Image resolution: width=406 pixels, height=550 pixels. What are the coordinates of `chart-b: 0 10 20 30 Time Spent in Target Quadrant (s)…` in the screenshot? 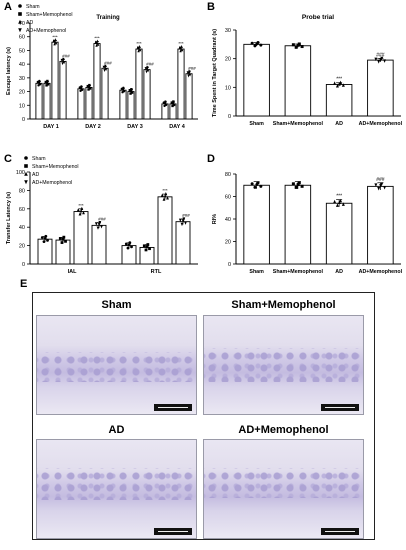 It's located at (306, 72).